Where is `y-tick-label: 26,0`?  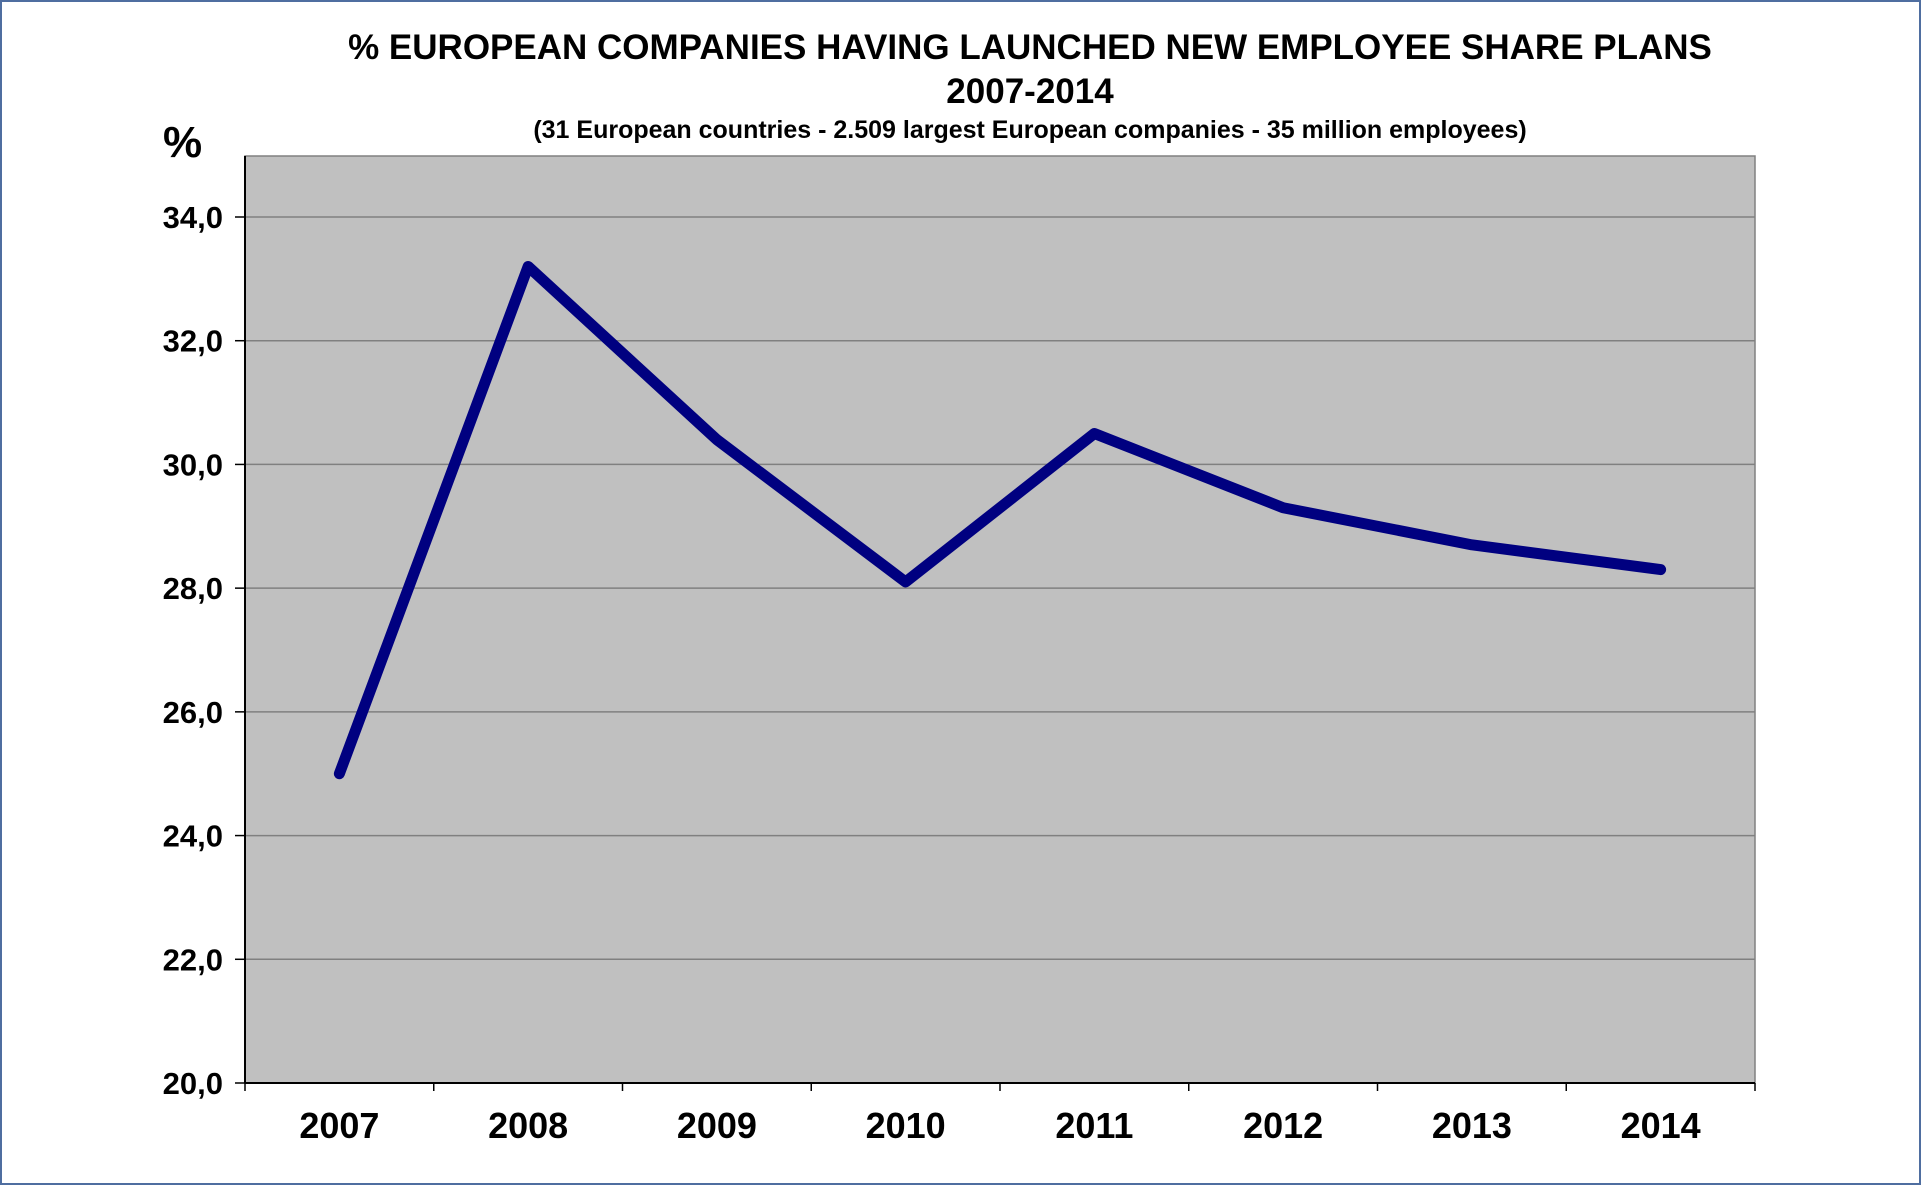
y-tick-label: 26,0 is located at coordinates (193, 712).